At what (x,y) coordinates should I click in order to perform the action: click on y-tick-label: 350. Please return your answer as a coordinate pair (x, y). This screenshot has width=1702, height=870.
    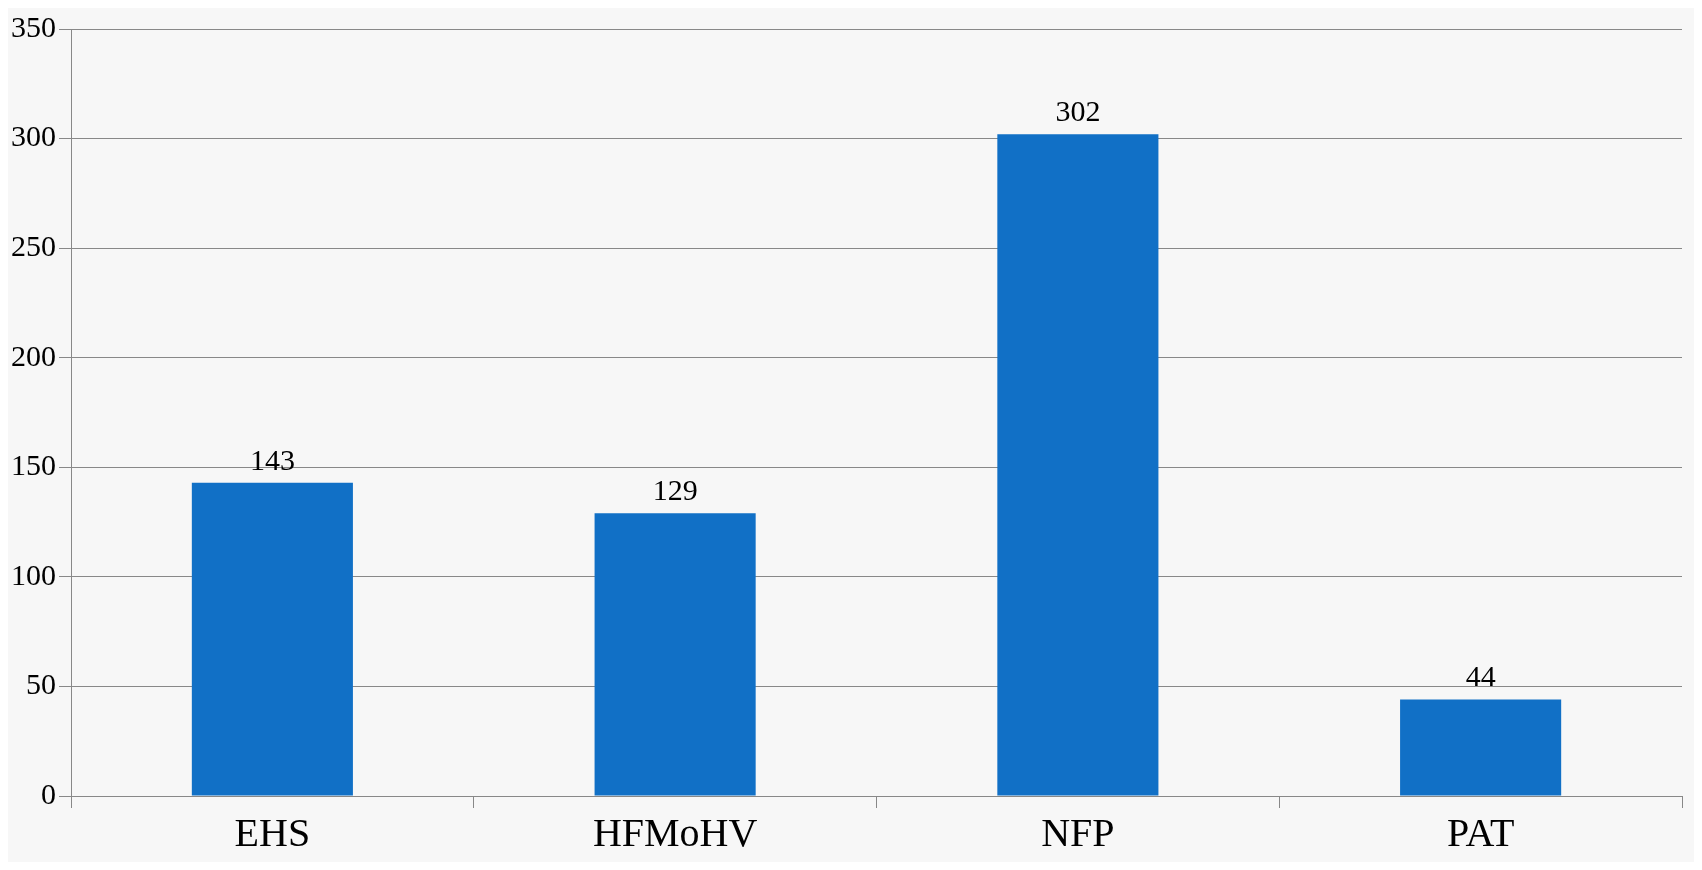
    Looking at the image, I should click on (33, 26).